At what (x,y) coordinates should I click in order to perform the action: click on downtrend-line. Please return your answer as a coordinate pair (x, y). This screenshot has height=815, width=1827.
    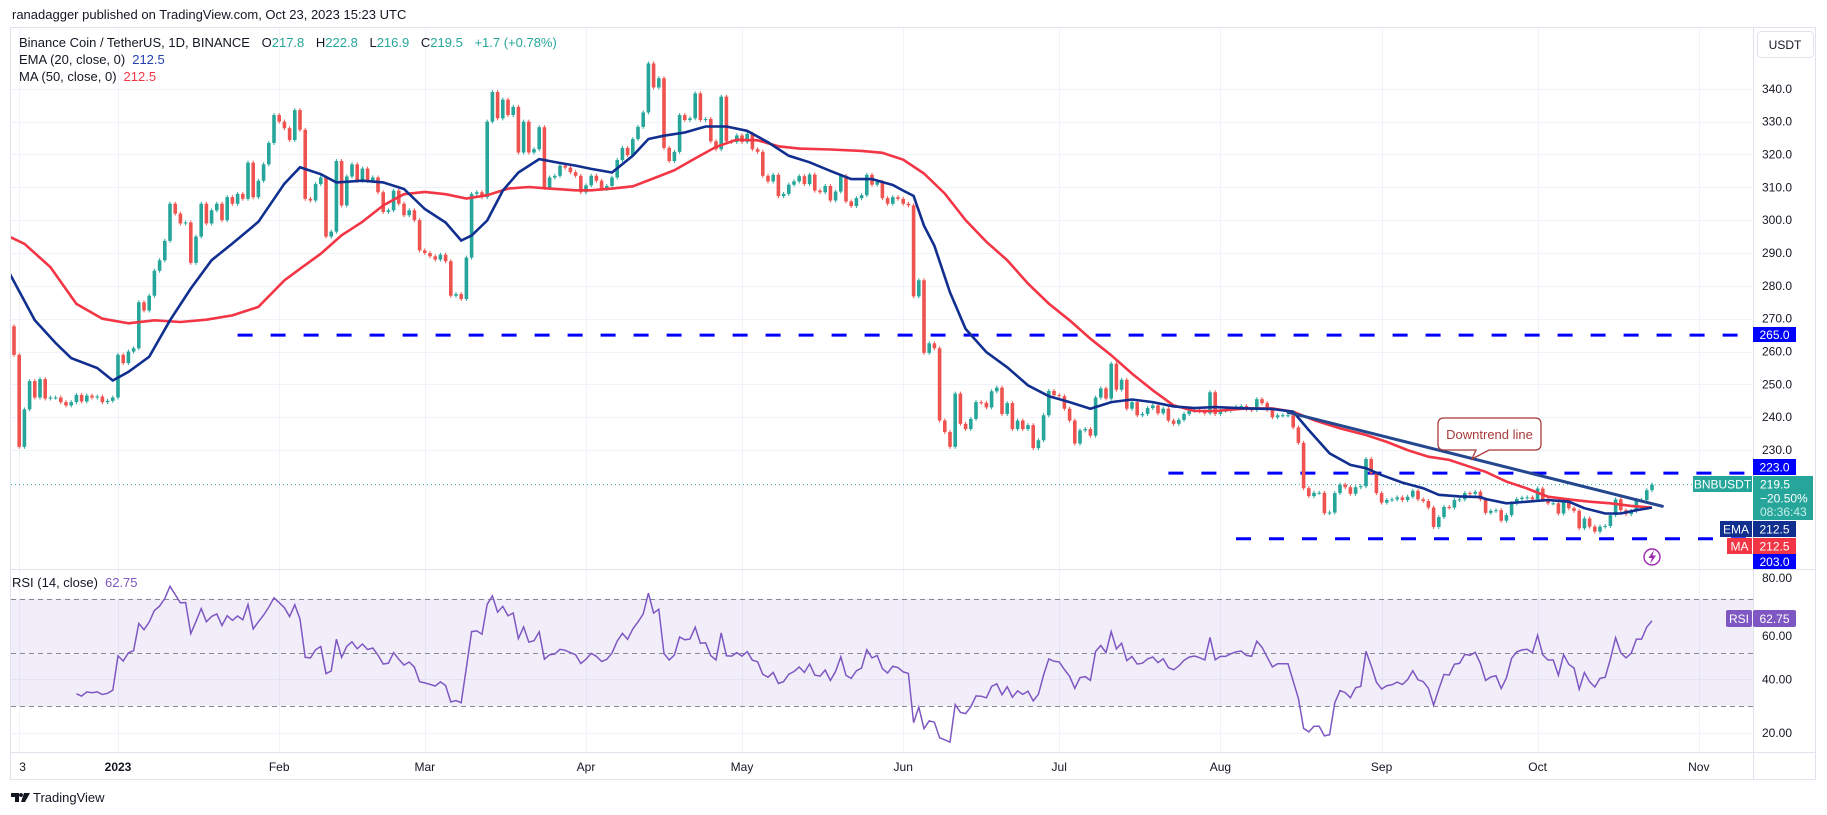
    Looking at the image, I should click on (1475, 459).